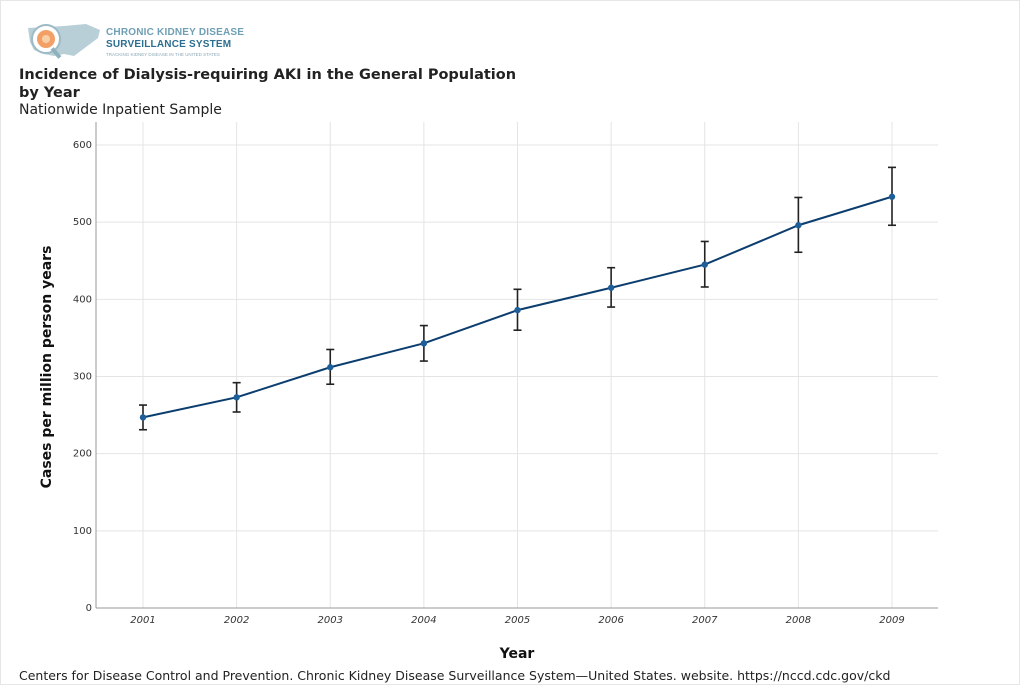 Image resolution: width=1022 pixels, height=687 pixels. Describe the element at coordinates (49, 93) in the screenshot. I see `chart-title-line-2: by Year` at that location.